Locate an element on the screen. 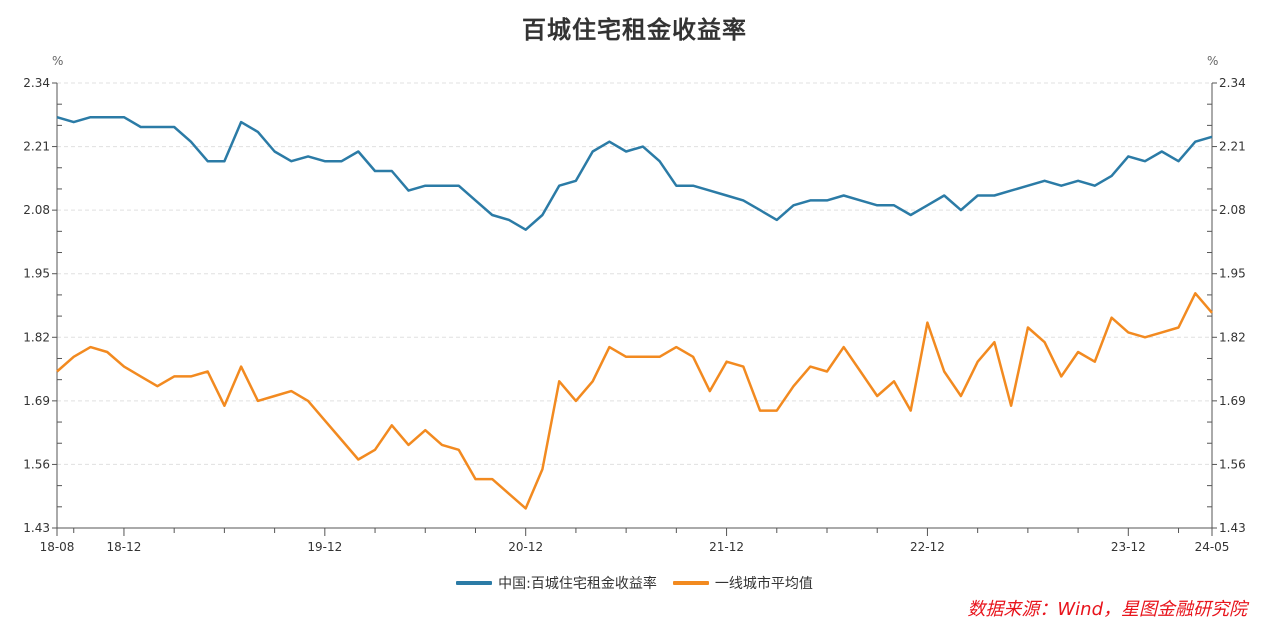 This screenshot has height=630, width=1269. y-tick-label-left: 1.56 is located at coordinates (36, 464).